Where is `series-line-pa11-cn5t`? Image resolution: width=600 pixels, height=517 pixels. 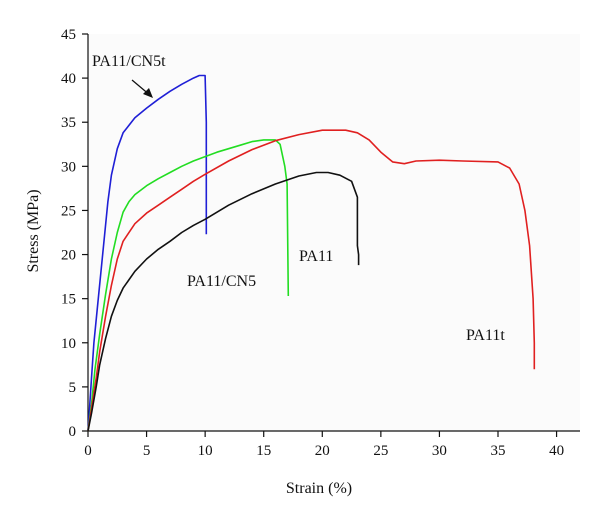
series-line-pa11-cn5t is located at coordinates (147, 253).